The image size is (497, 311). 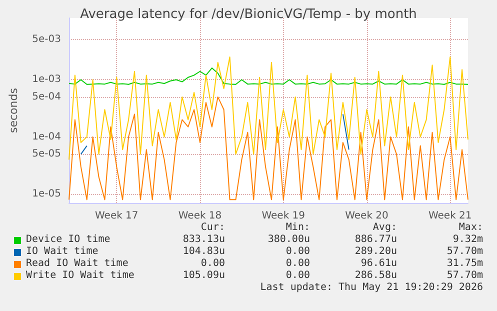 What do you see at coordinates (13, 110) in the screenshot?
I see `y-axis-title: seconds` at bounding box center [13, 110].